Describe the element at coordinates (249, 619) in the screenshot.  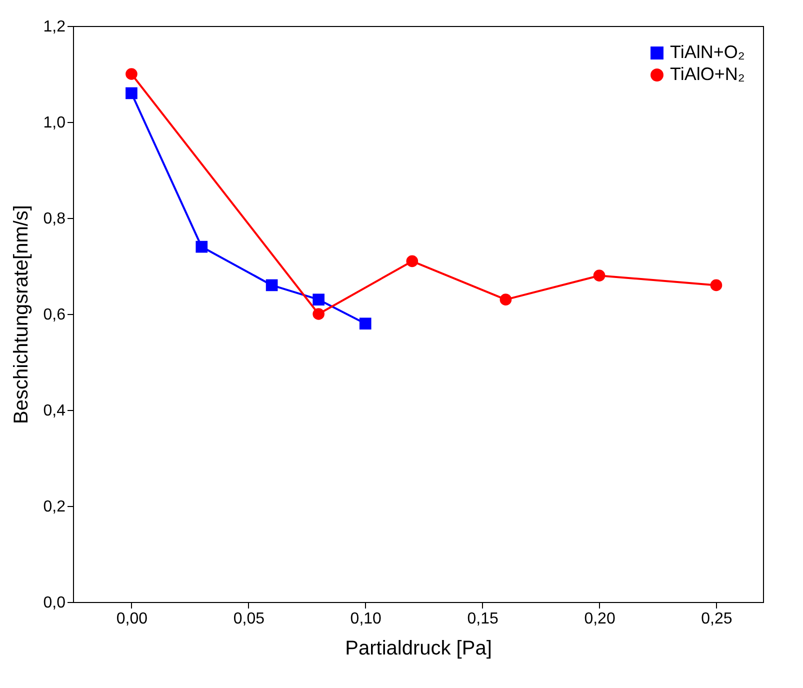
I see `x-tick-label: 0,05` at that location.